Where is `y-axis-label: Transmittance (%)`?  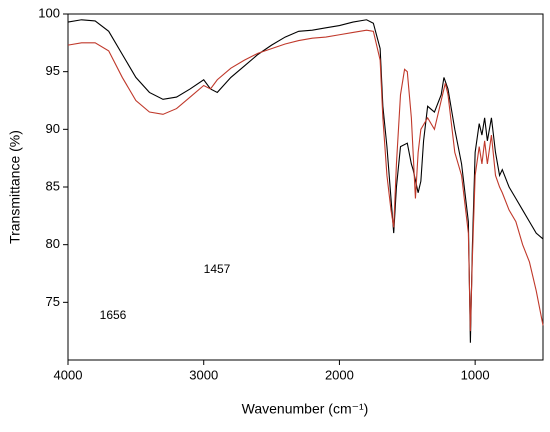
y-axis-label: Transmittance (%) is located at coordinates (15, 187).